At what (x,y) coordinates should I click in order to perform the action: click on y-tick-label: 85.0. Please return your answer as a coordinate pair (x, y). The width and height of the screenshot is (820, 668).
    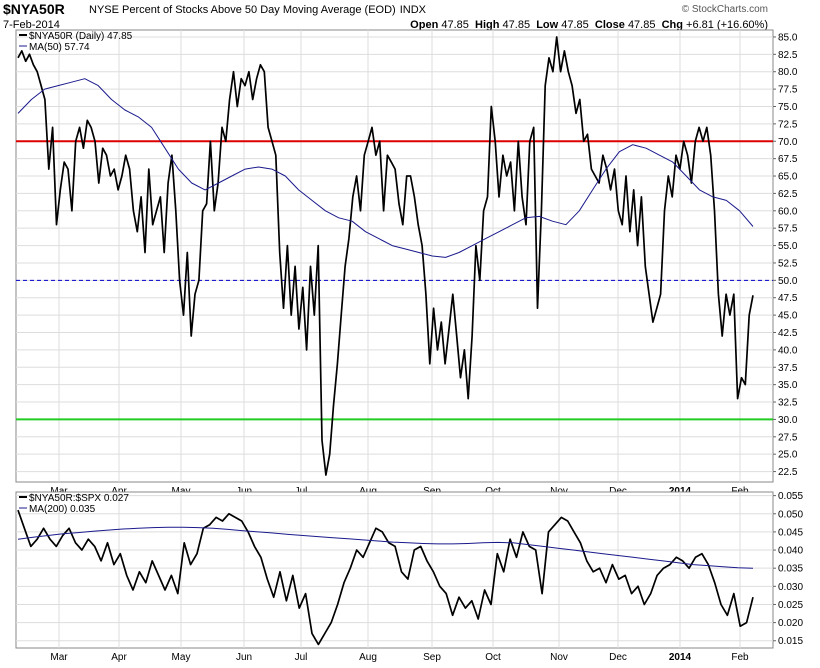
    Looking at the image, I should click on (788, 37).